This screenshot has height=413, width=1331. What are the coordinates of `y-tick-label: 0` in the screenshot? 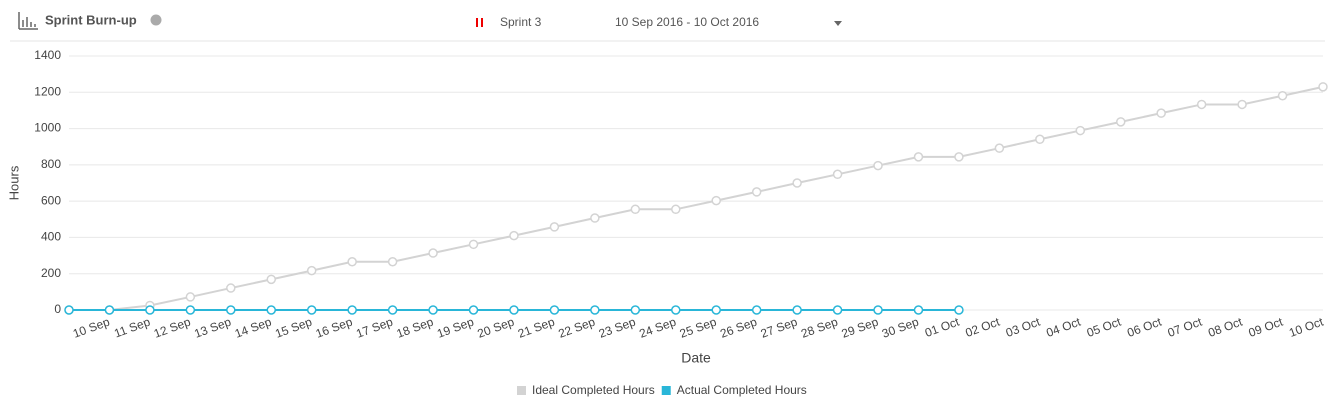 It's located at (57, 309).